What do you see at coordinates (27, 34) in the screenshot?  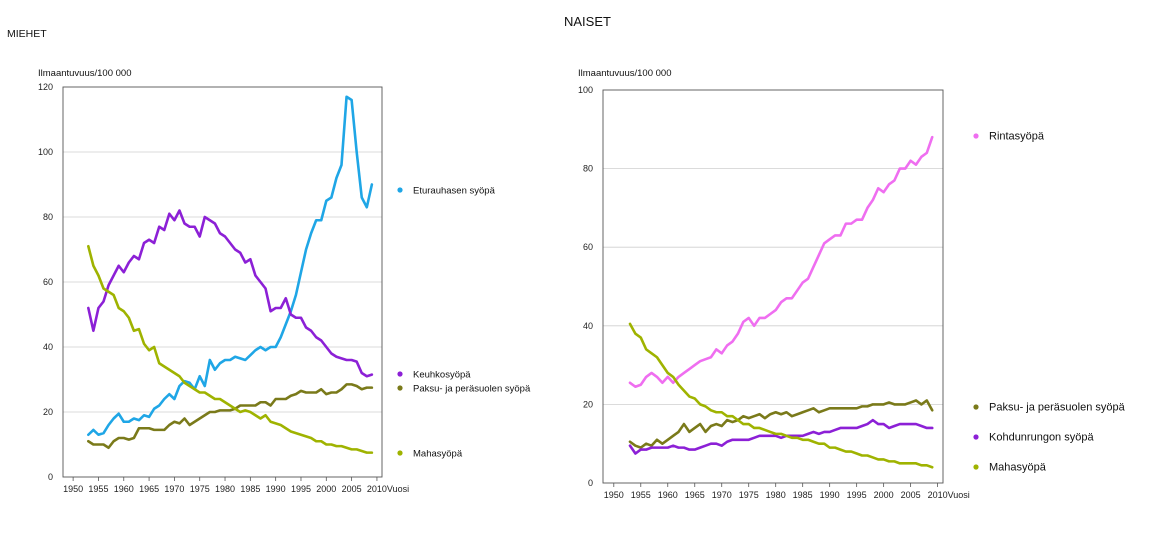 I see `chart-title: MIEHET` at bounding box center [27, 34].